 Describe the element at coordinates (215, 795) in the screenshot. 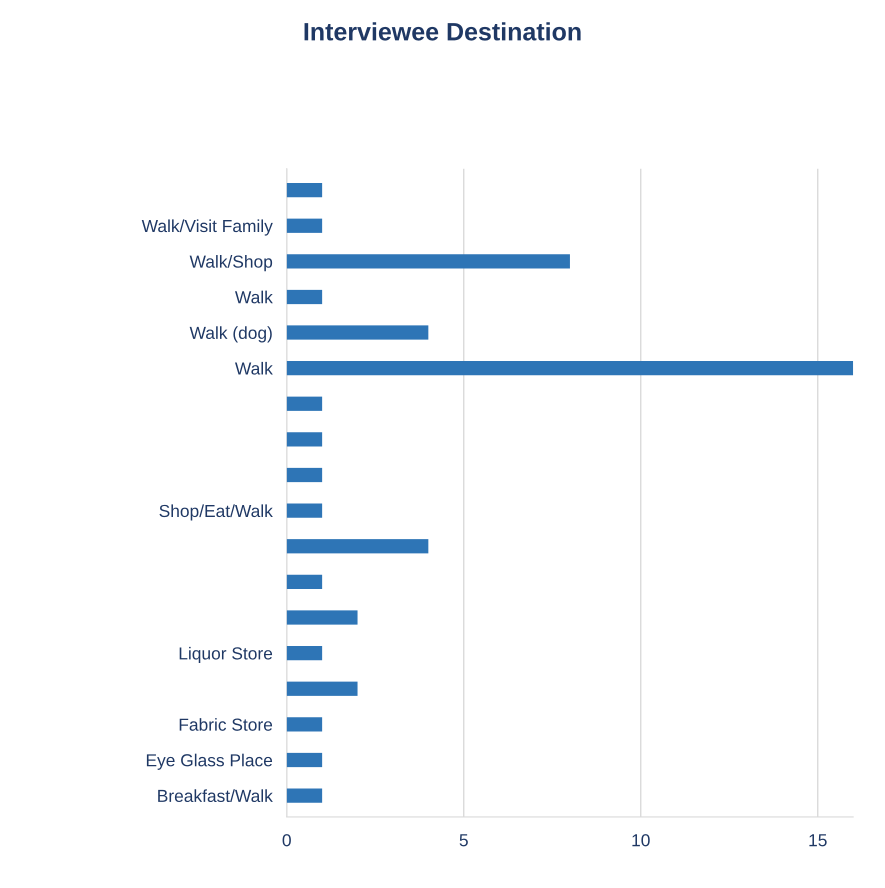

I see `y-tick-label: Breakfast/Walk` at that location.